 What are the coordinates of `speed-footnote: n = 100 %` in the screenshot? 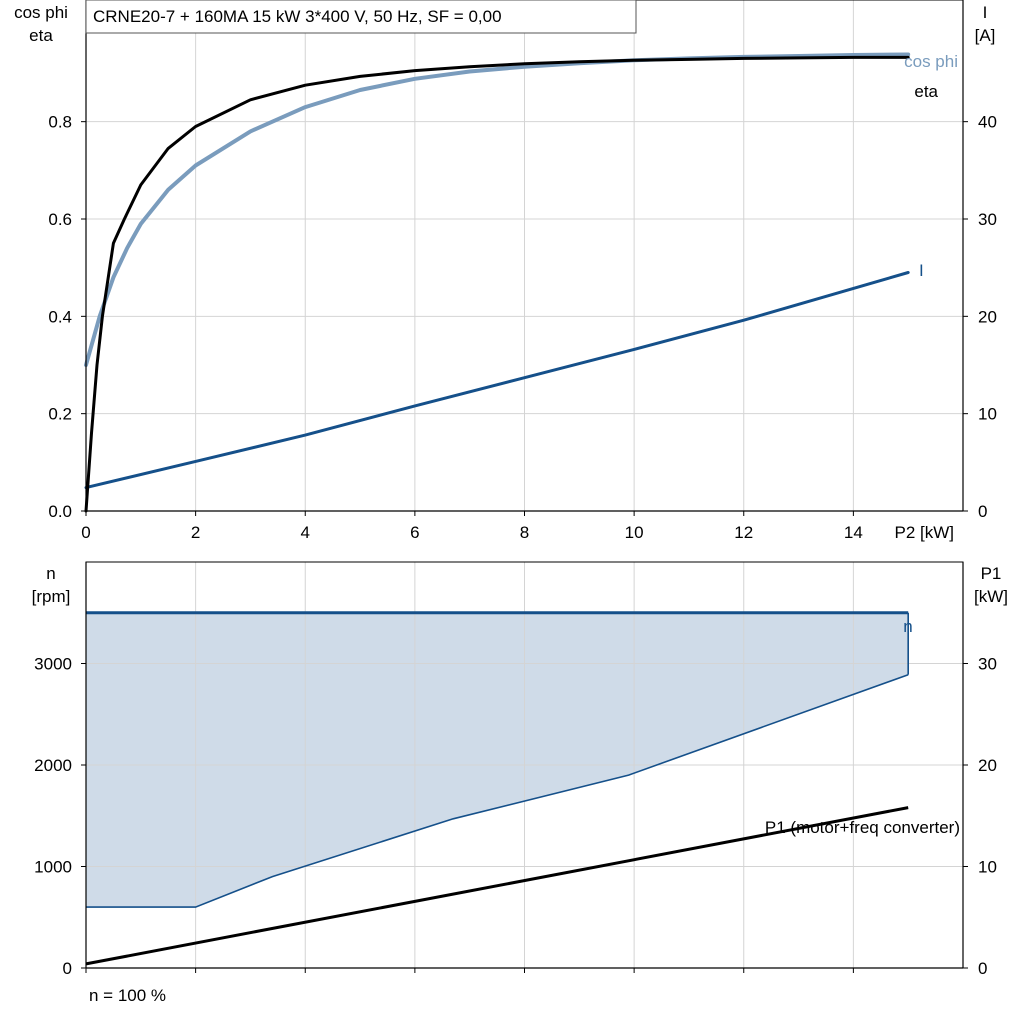 It's located at (127, 995).